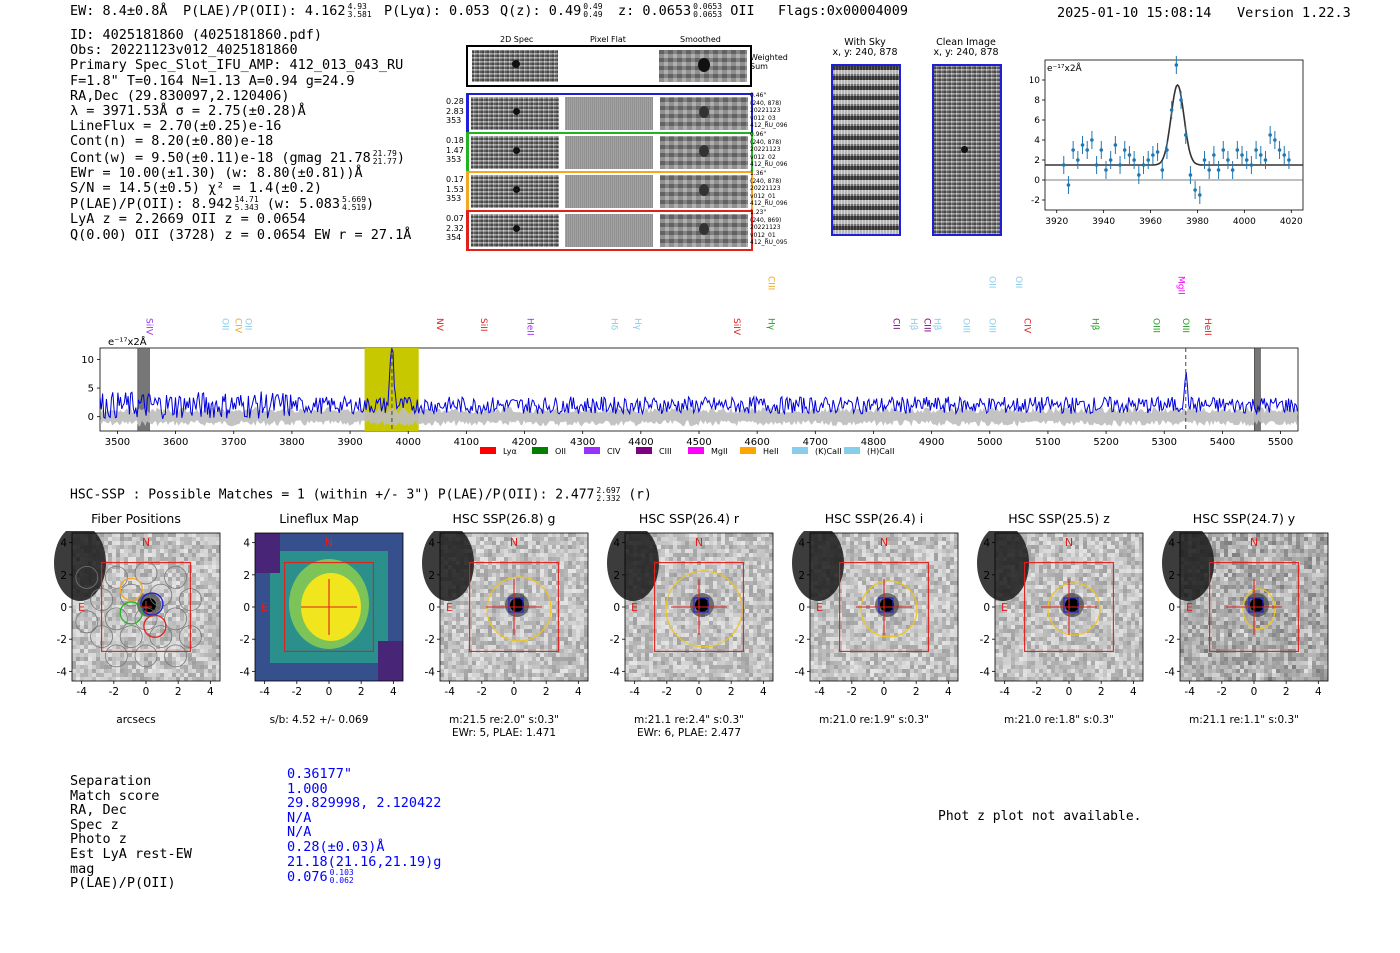 Image resolution: width=1400 pixels, height=953 pixels. What do you see at coordinates (765, 149) in the screenshot?
I see `spec2d-row-right-value: 20221123` at bounding box center [765, 149].